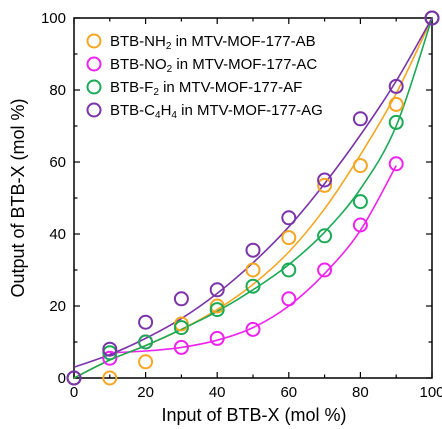 Image resolution: width=442 pixels, height=429 pixels. Describe the element at coordinates (217, 392) in the screenshot. I see `x-tick-label: 40` at that location.